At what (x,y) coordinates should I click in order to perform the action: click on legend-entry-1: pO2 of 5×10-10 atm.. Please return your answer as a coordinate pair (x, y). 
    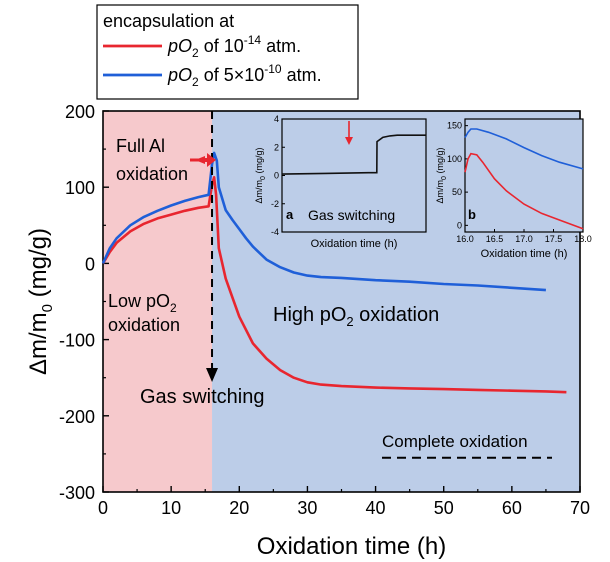
    Looking at the image, I should click on (244, 75).